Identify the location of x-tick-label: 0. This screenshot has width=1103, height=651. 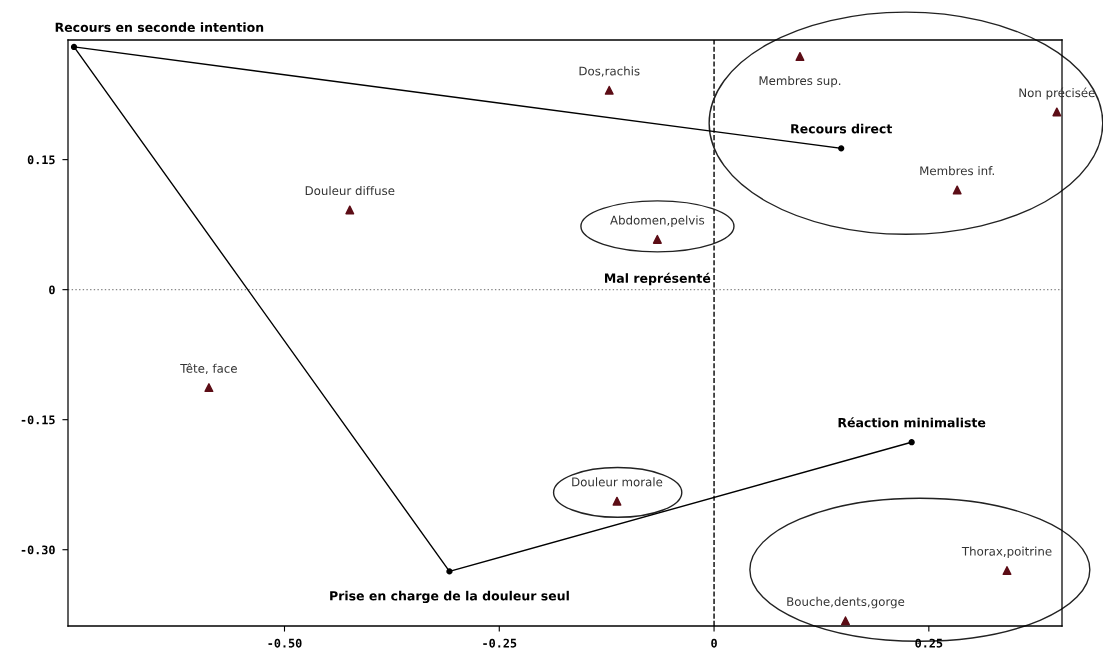
(714, 643).